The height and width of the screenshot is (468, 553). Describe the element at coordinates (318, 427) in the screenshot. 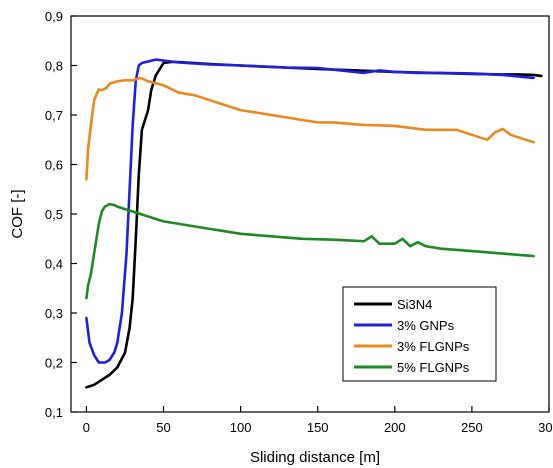

I see `x-tick-label: 150` at that location.